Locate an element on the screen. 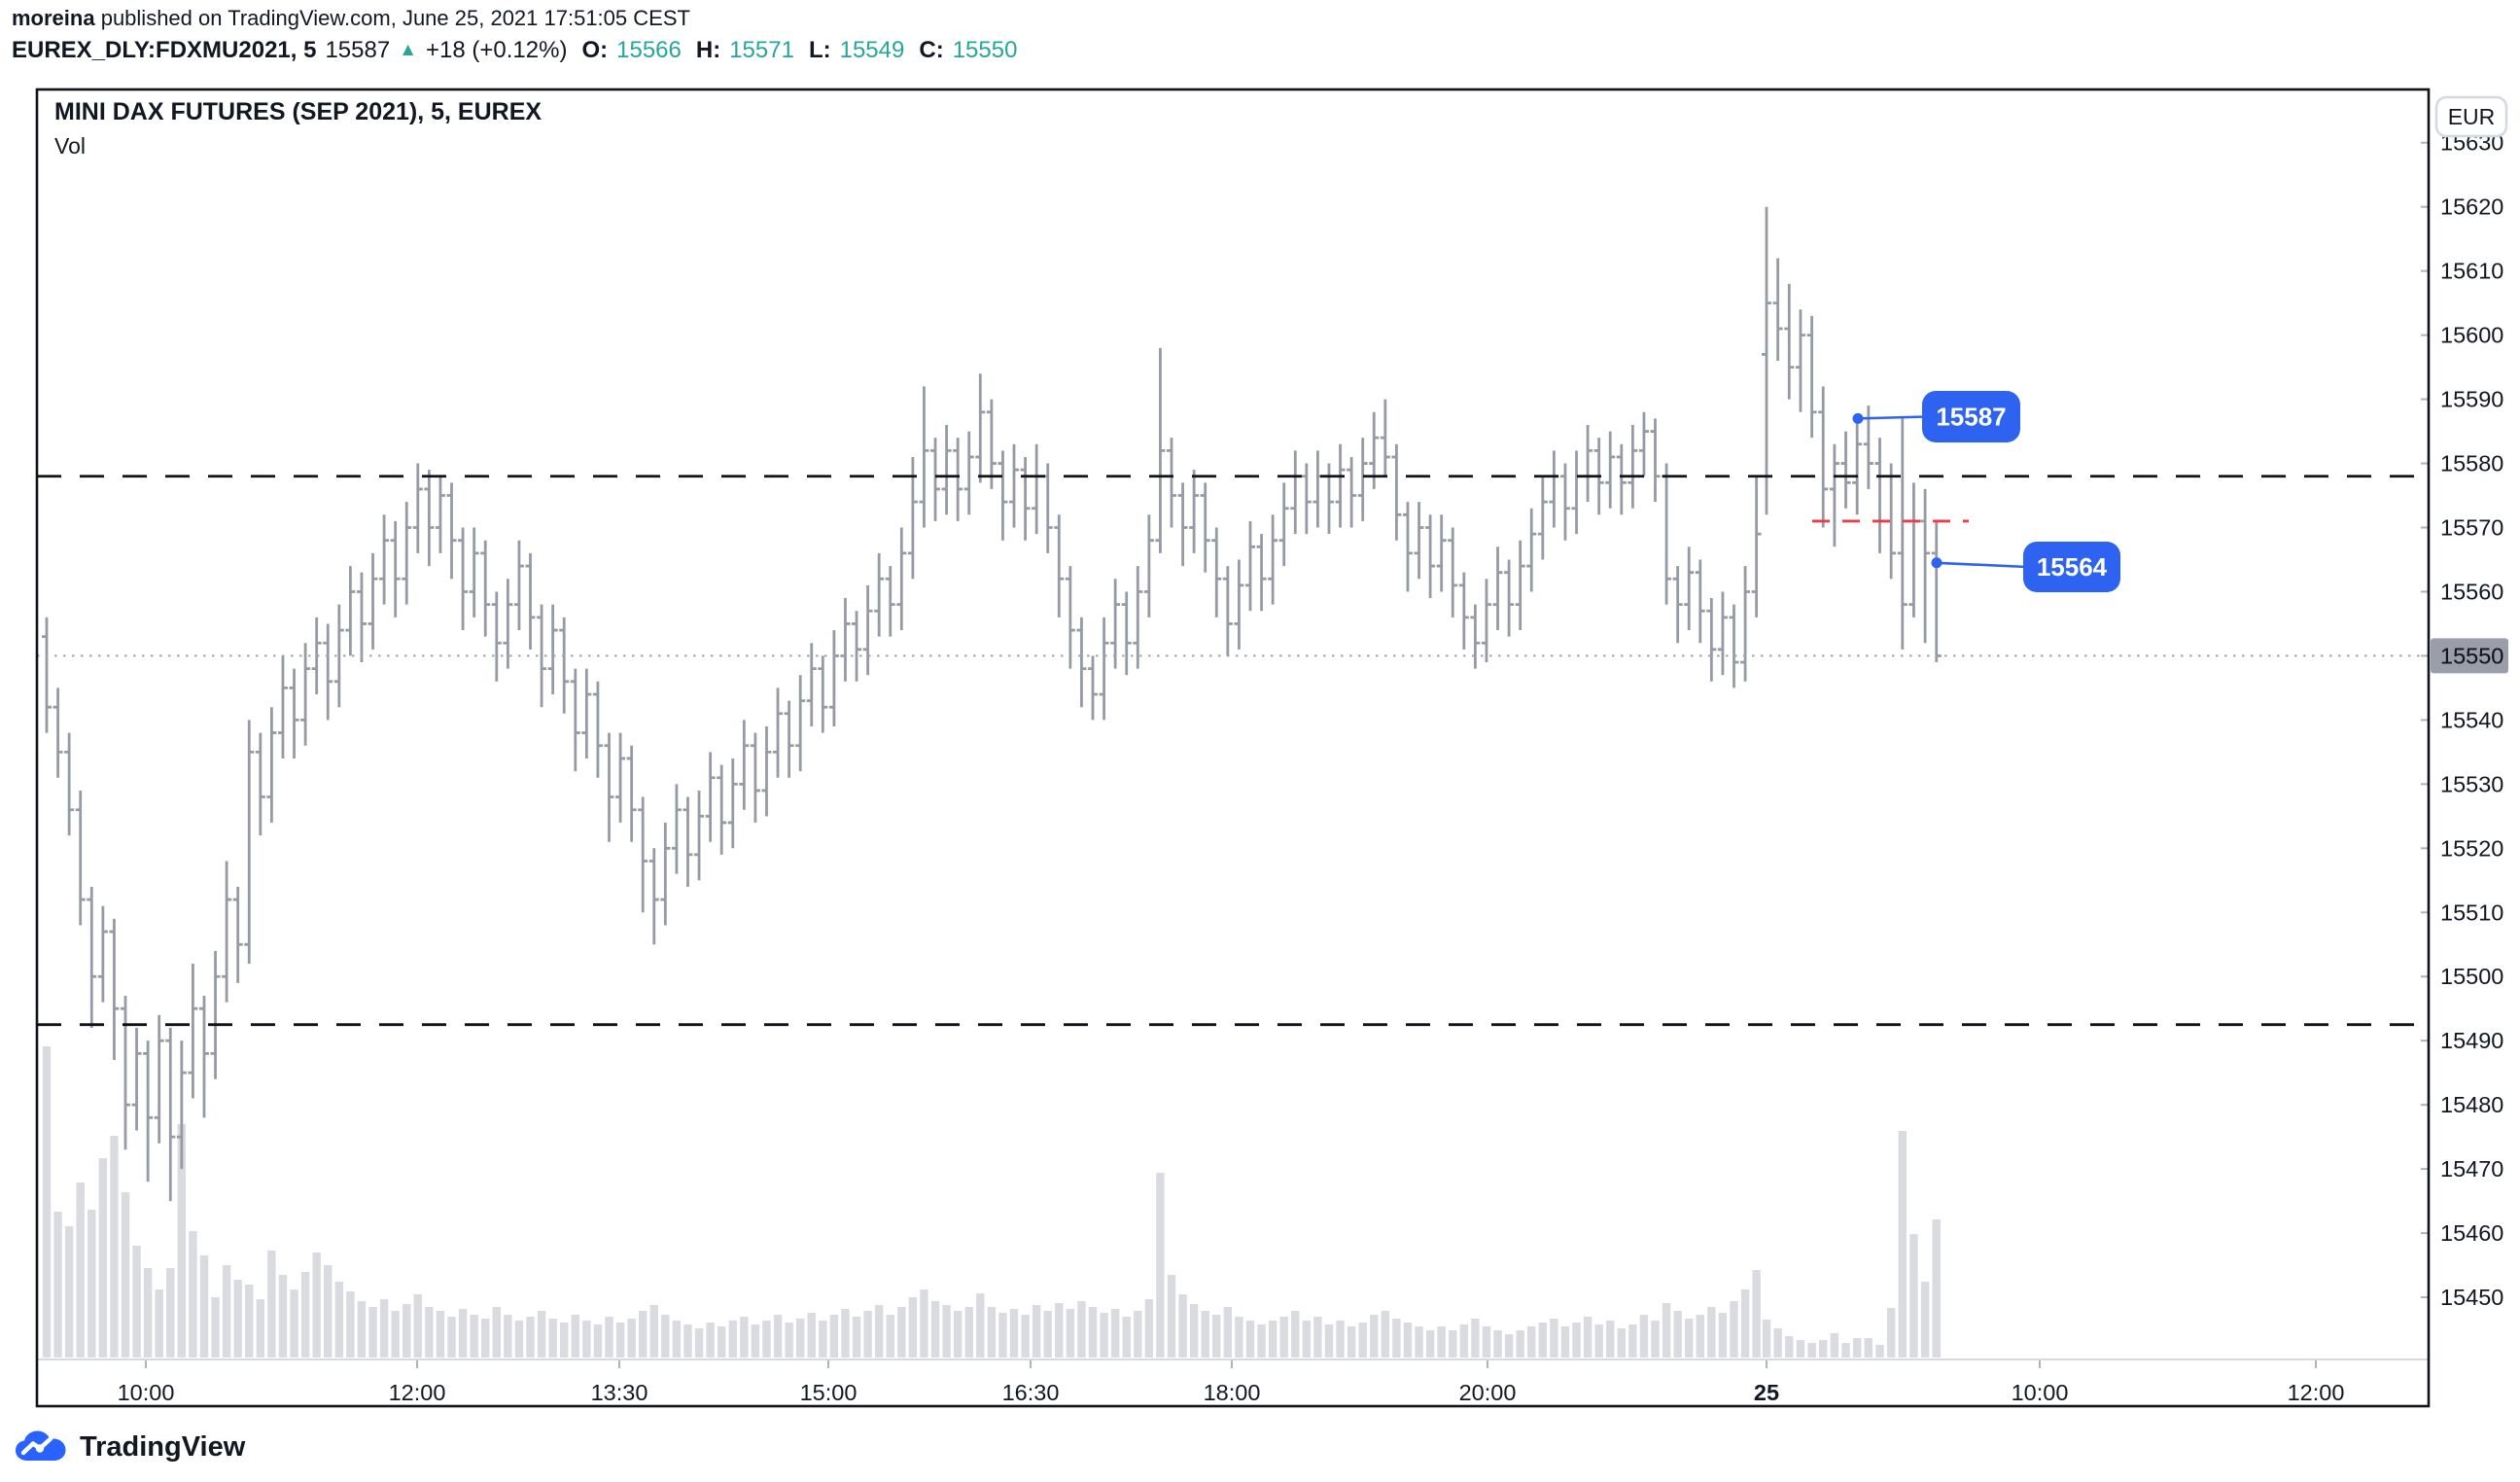 The image size is (2520, 1482). tradingview-attribution: TradingView is located at coordinates (129, 1447).